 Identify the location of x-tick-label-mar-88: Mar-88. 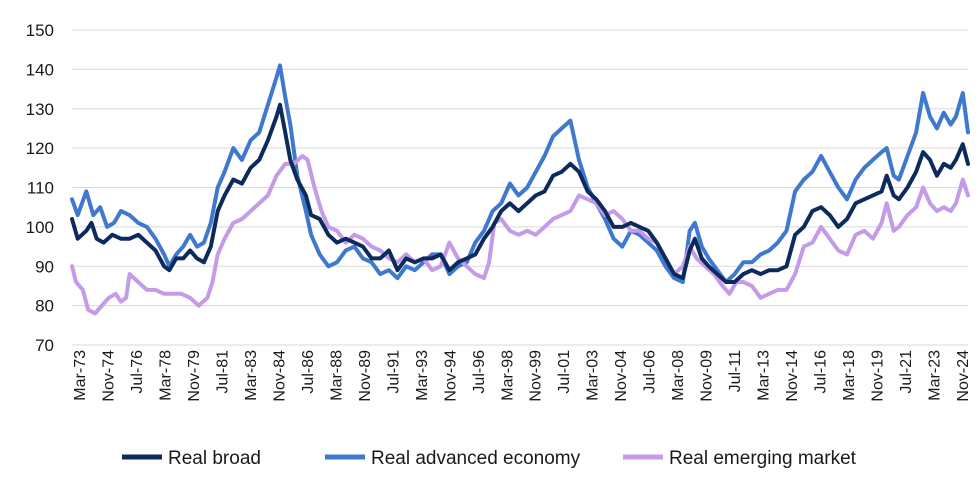
(336, 375).